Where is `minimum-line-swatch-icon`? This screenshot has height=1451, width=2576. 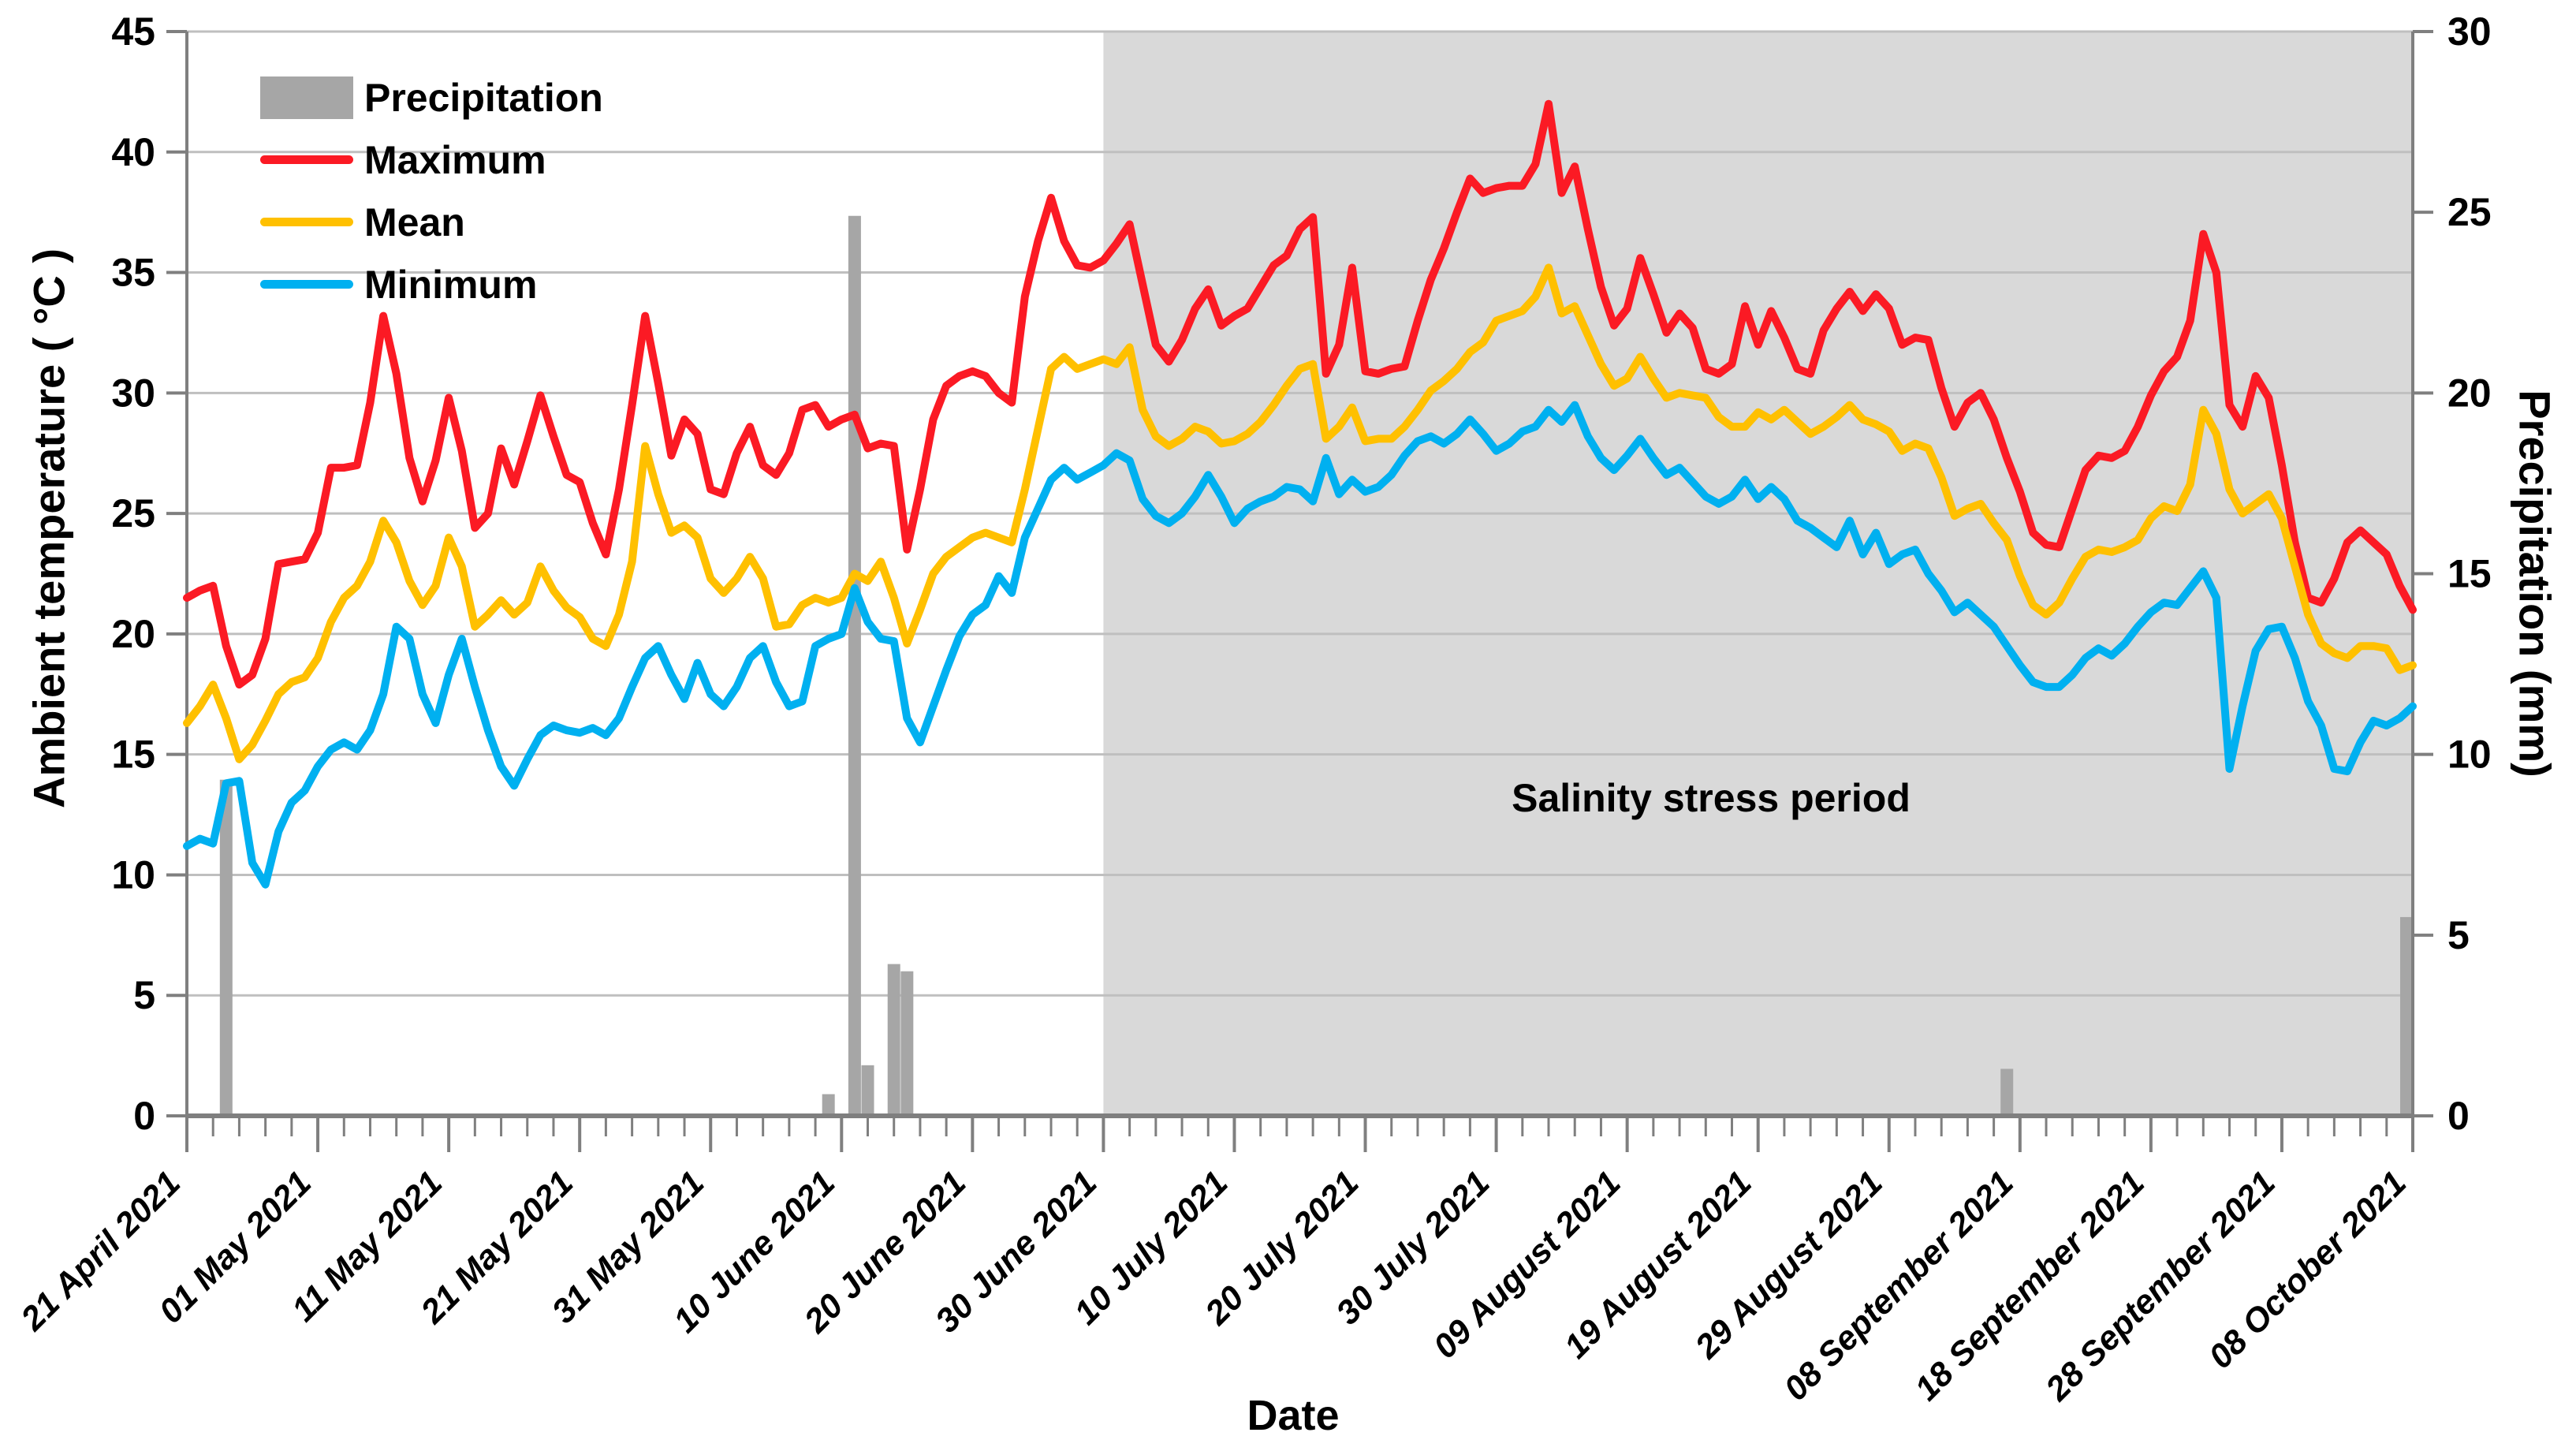
minimum-line-swatch-icon is located at coordinates (306, 284).